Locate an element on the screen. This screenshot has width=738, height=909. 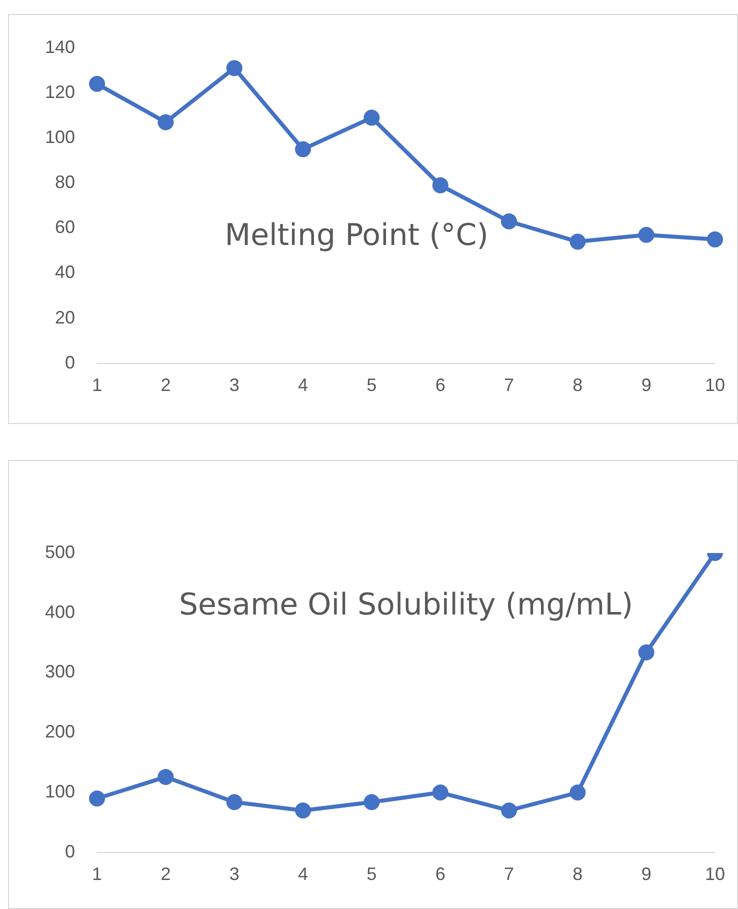
y-tick-label: 120 is located at coordinates (60, 92).